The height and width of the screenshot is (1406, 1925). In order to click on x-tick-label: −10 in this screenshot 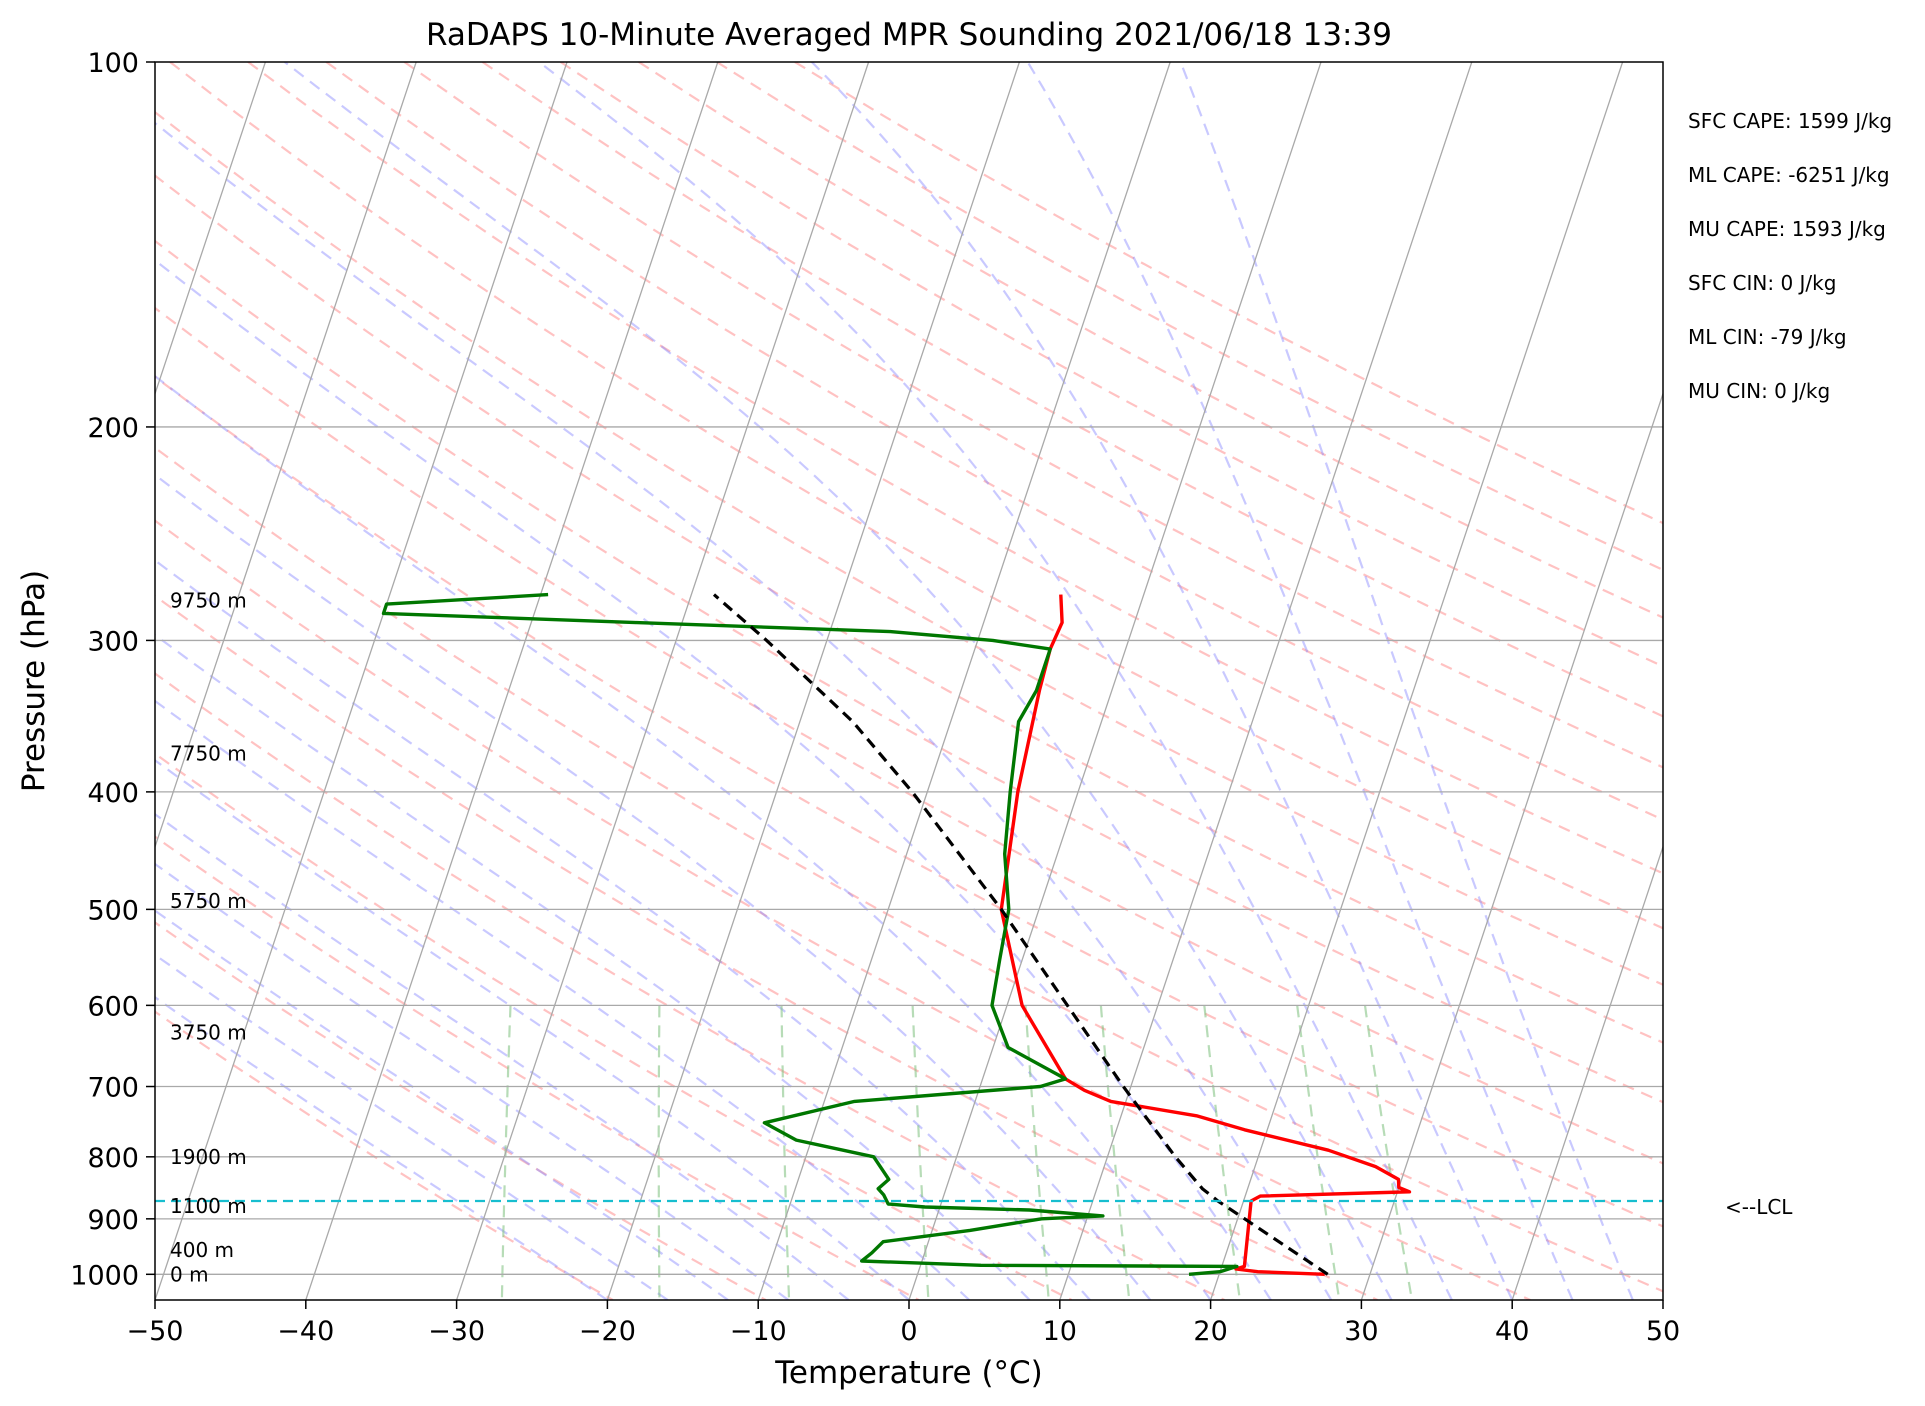, I will do `click(758, 1331)`.